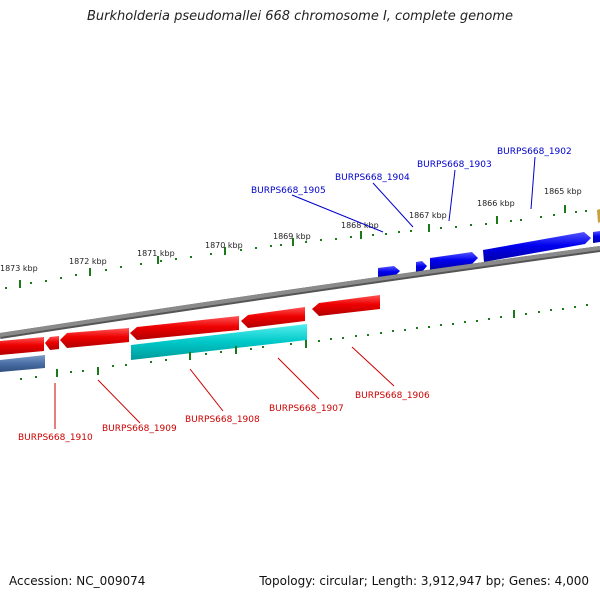 Image resolution: width=600 pixels, height=600 pixels. What do you see at coordinates (156, 253) in the screenshot?
I see `tick-label-1871: 1871 kbp` at bounding box center [156, 253].